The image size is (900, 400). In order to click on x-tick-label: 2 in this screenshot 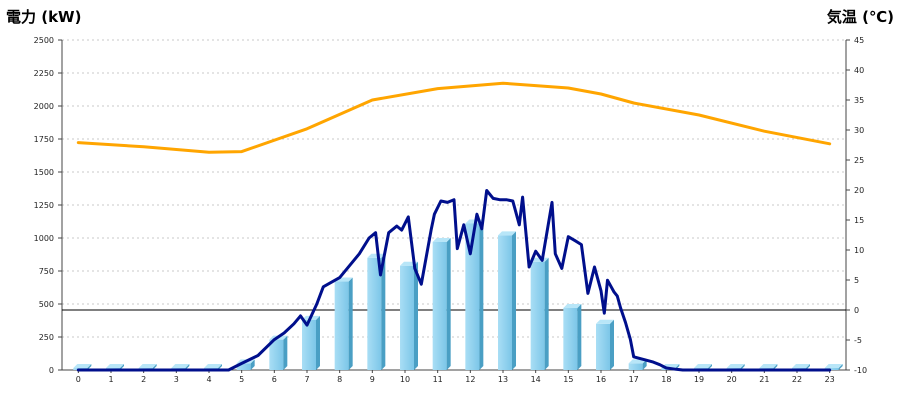, I will do `click(143, 379)`.